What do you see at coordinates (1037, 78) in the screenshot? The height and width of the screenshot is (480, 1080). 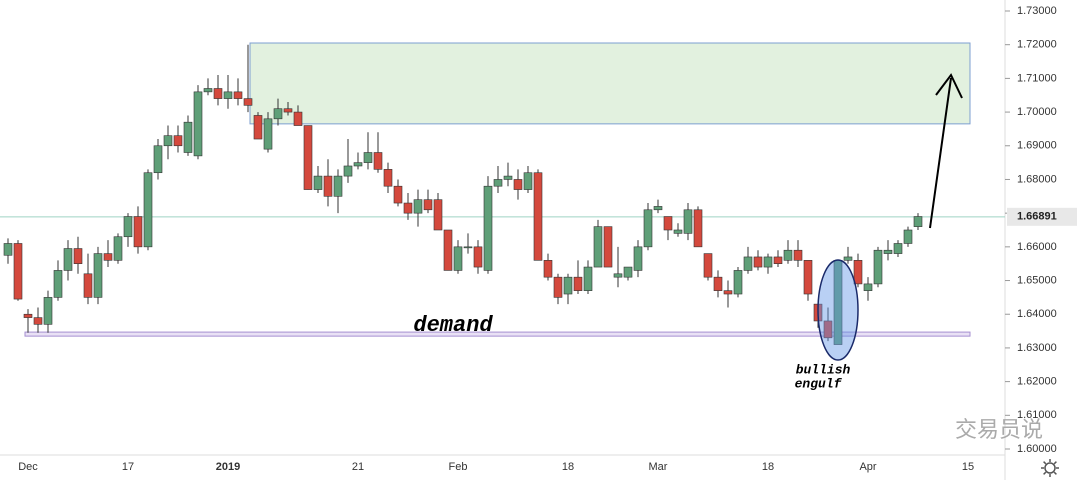 I see `y-tick-label: 1.71000` at bounding box center [1037, 78].